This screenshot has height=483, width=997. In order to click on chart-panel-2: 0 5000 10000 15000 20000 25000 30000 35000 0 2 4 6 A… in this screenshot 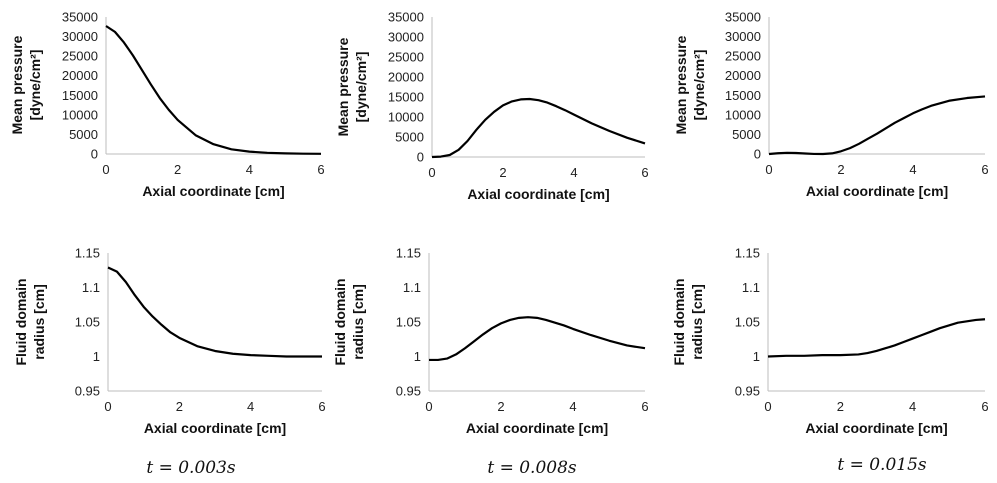, I will do `click(492, 106)`.